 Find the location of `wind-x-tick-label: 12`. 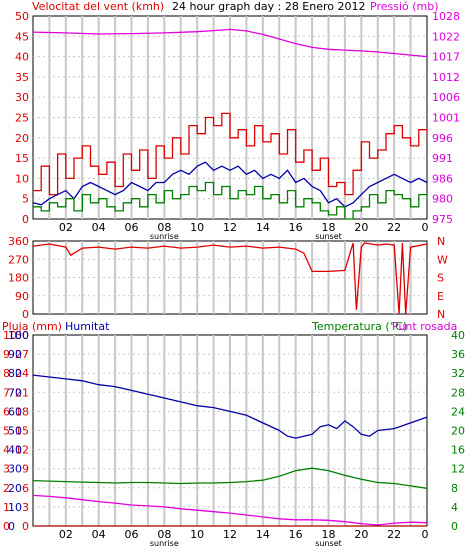

wind-x-tick-label: 12 is located at coordinates (230, 227).